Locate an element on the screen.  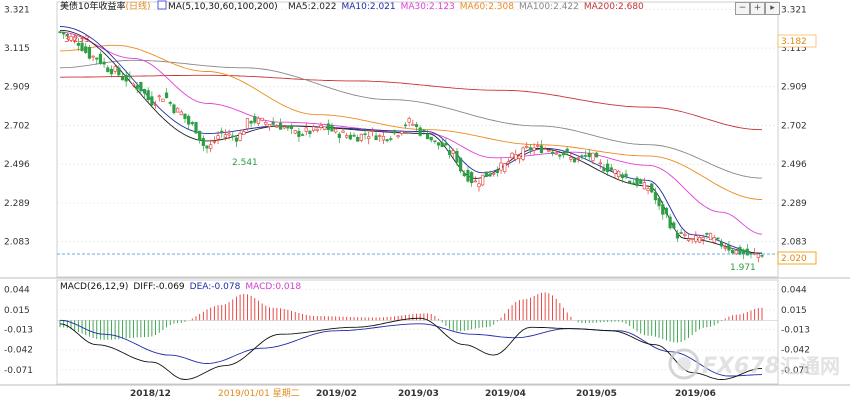
y-tick-right: 3.115 is located at coordinates (794, 49).